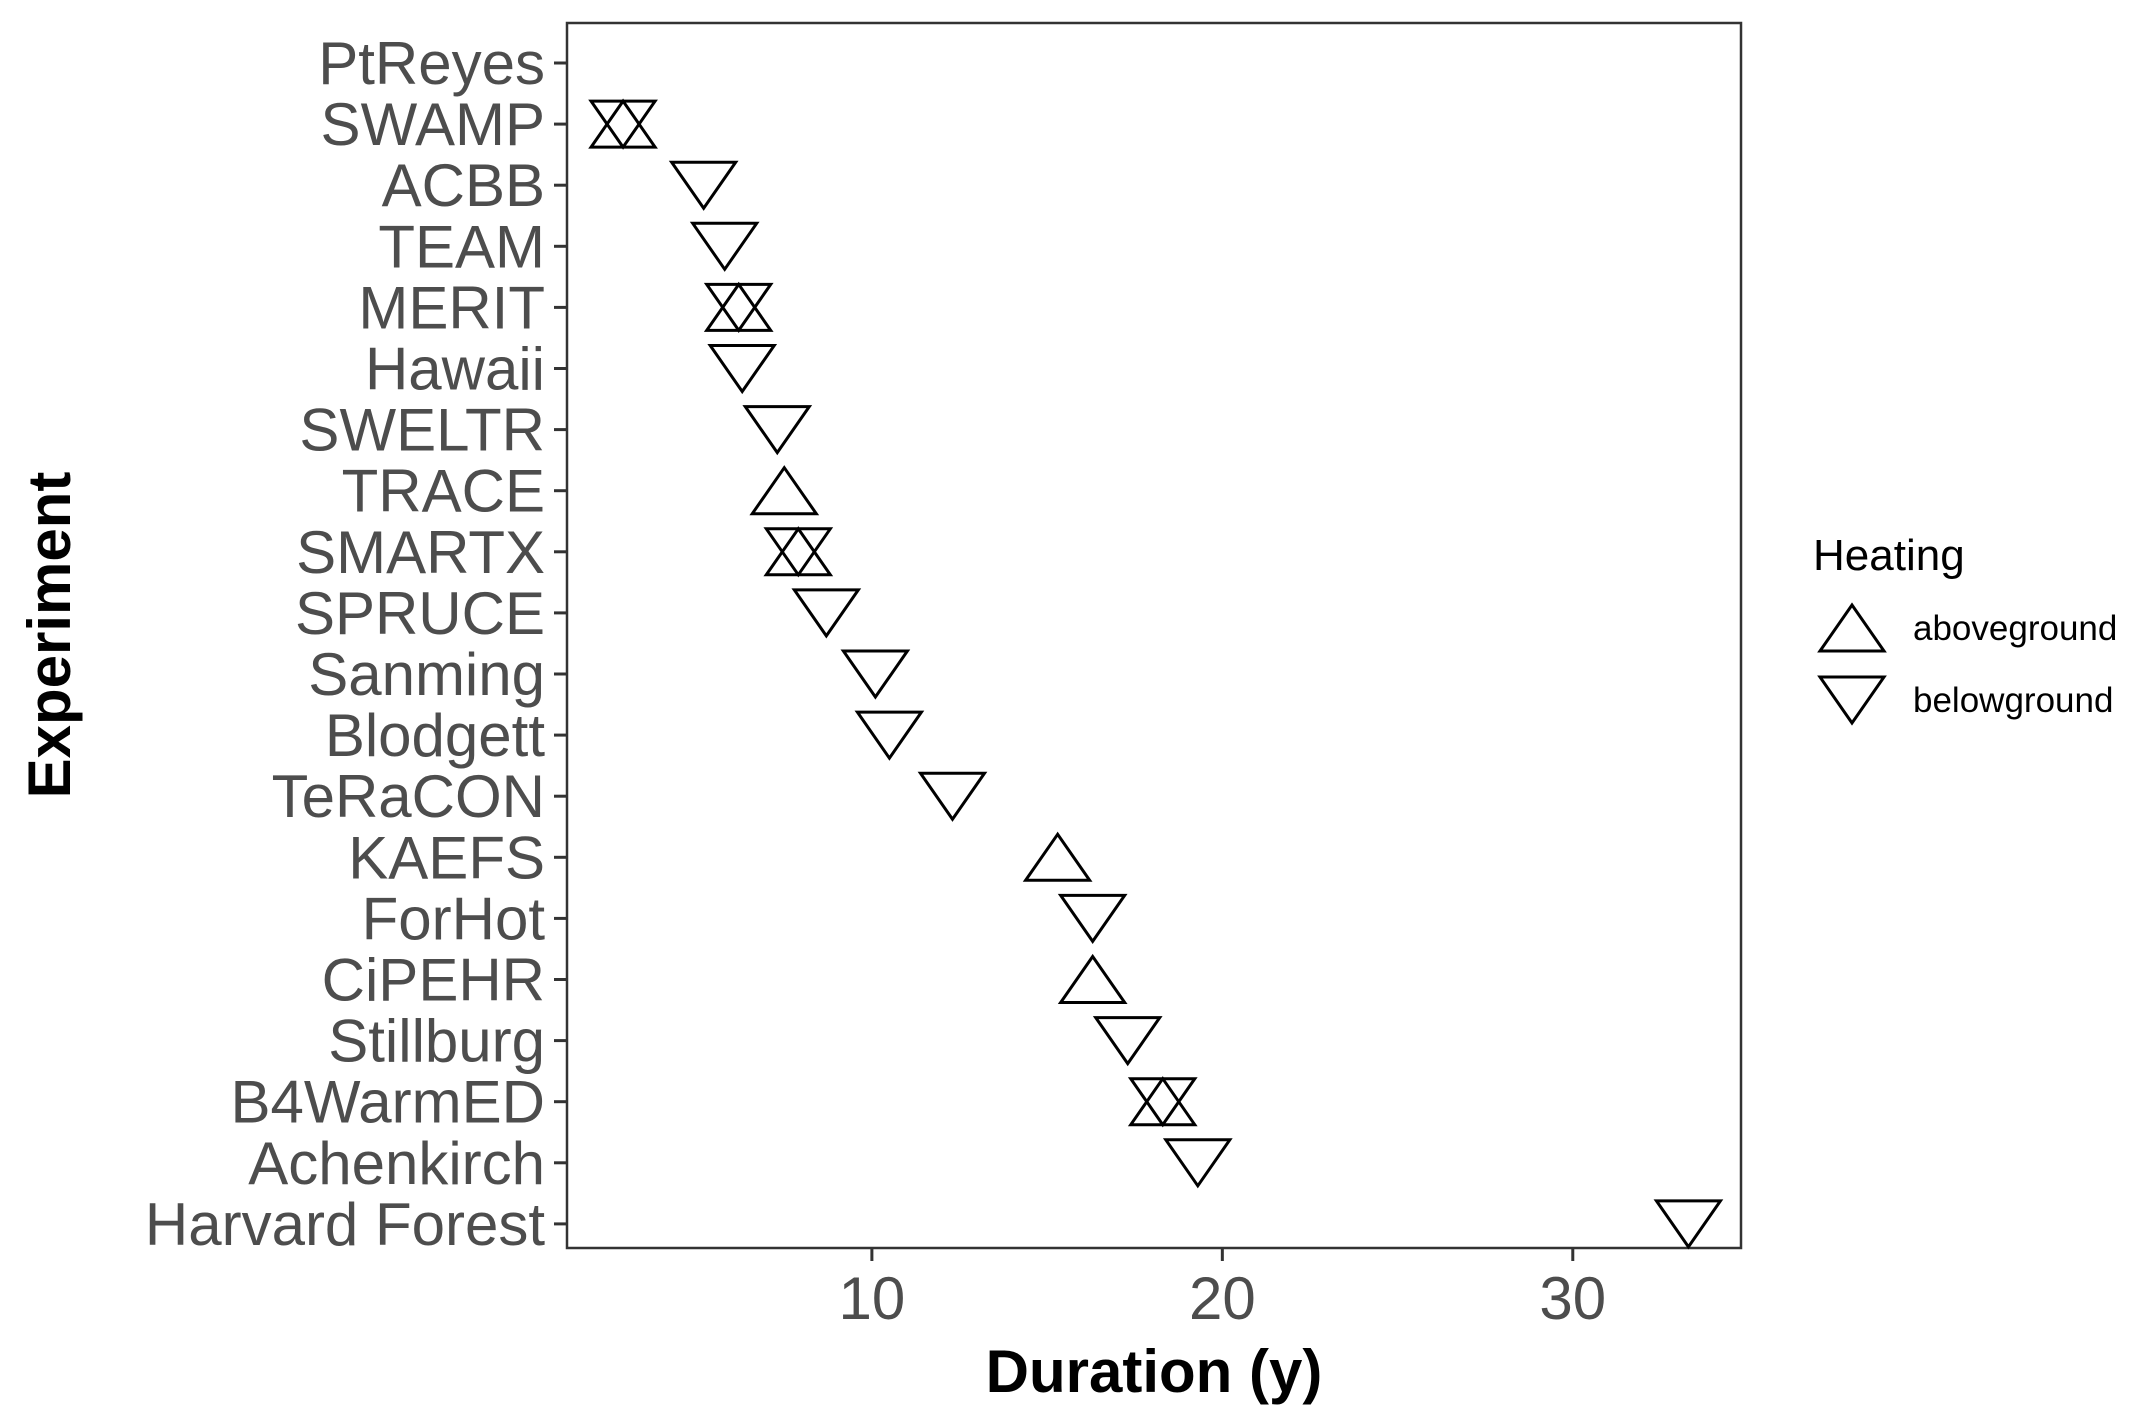 This screenshot has width=2149, height=1417. I want to click on legend: Heating aboveground belowground, so click(1965, 628).